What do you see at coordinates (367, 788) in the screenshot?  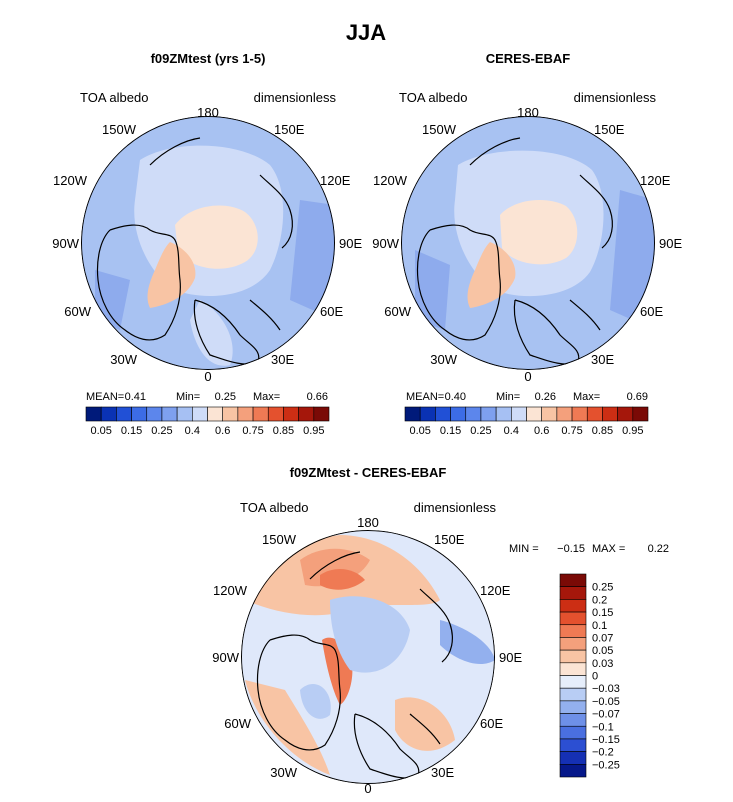 I see `lon-label-0: 0` at bounding box center [367, 788].